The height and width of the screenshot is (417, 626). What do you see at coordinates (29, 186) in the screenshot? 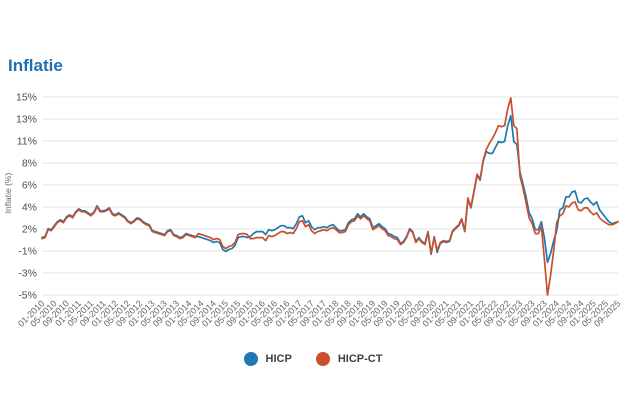
I see `y-tick-label: 6%` at bounding box center [29, 186].